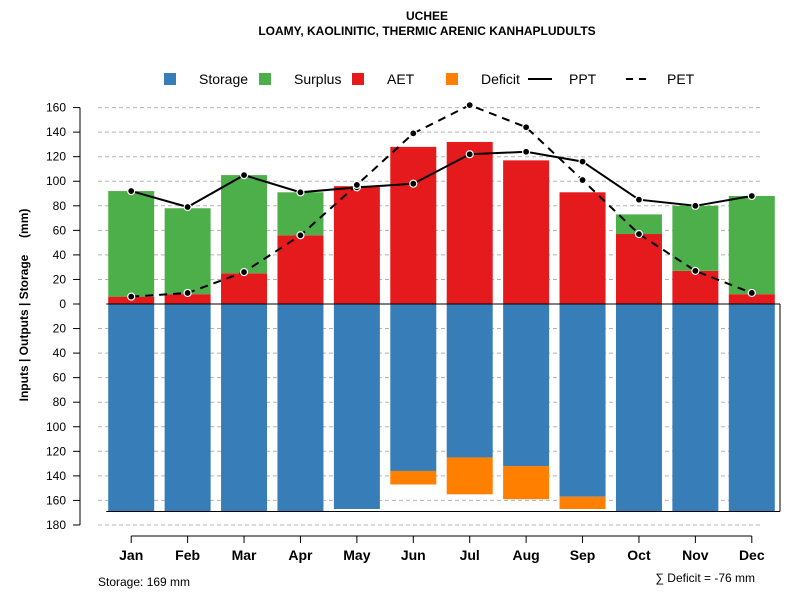  What do you see at coordinates (638, 408) in the screenshot?
I see `bar-storage-oct` at bounding box center [638, 408].